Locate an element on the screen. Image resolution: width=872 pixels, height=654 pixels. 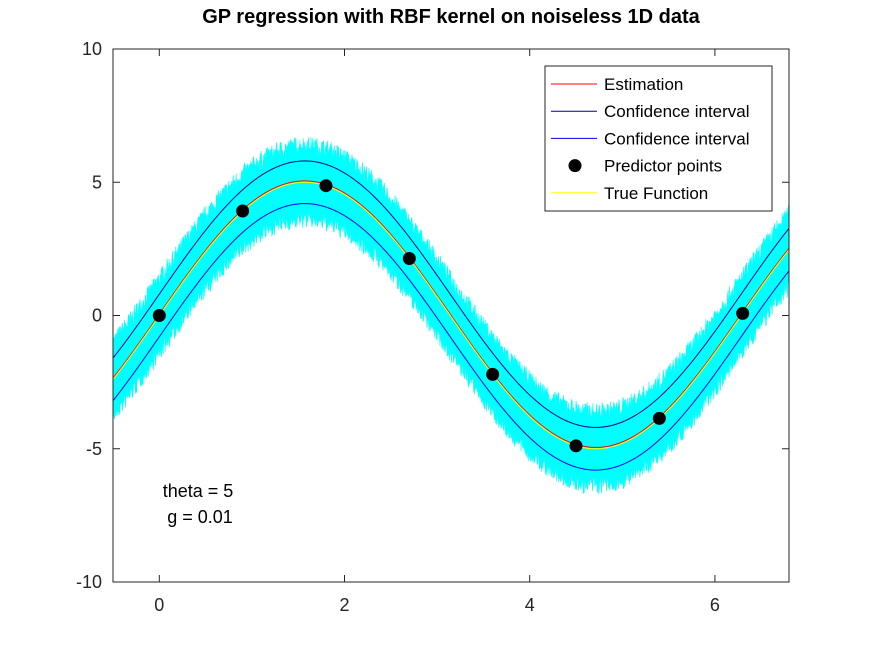
x-tick-label: 4 is located at coordinates (530, 605).